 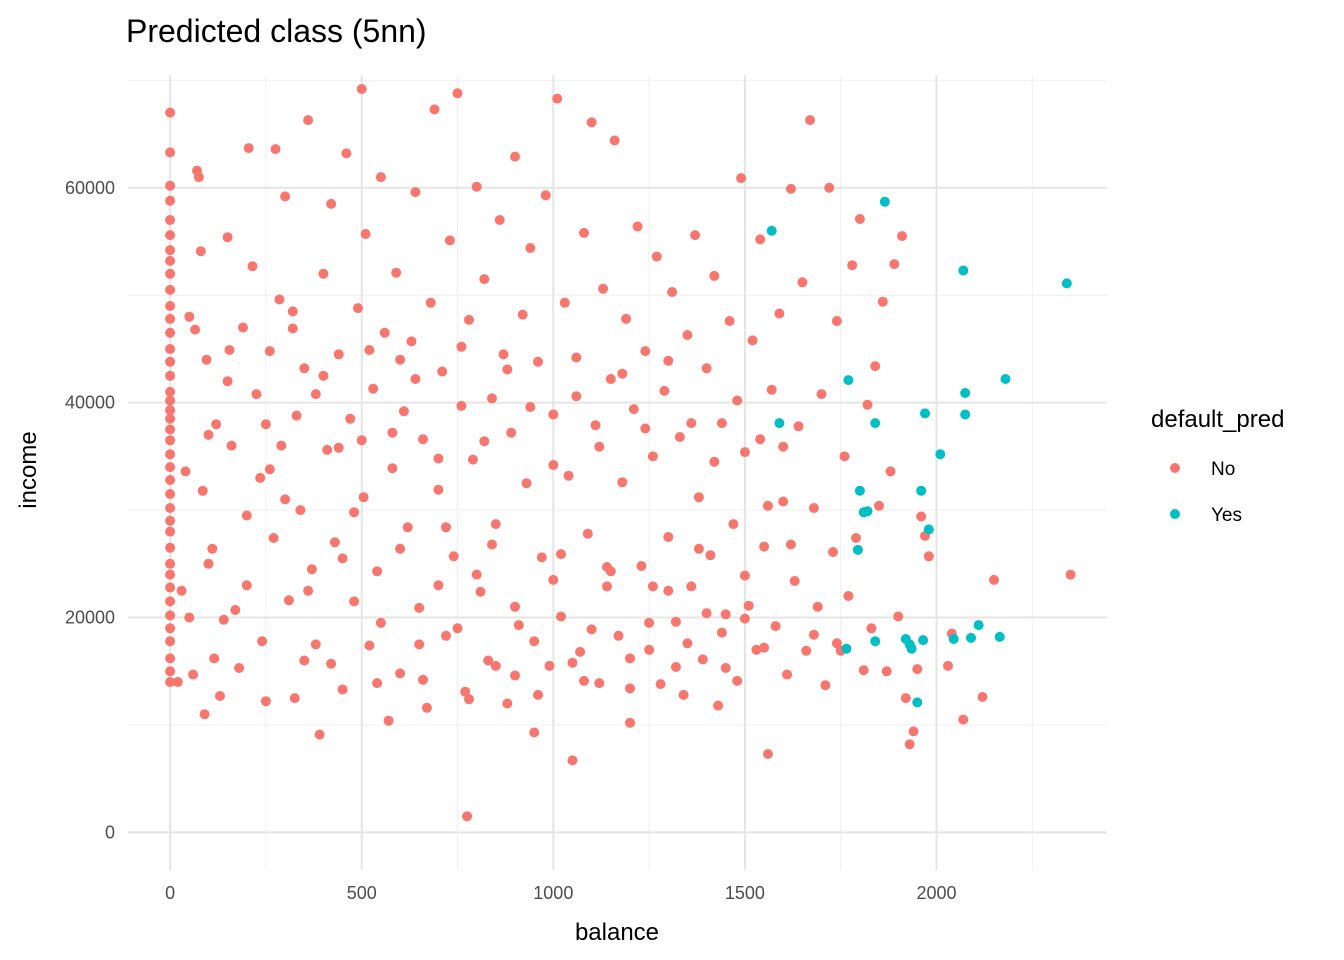 What do you see at coordinates (110, 832) in the screenshot?
I see `y-tick-label: 0` at bounding box center [110, 832].